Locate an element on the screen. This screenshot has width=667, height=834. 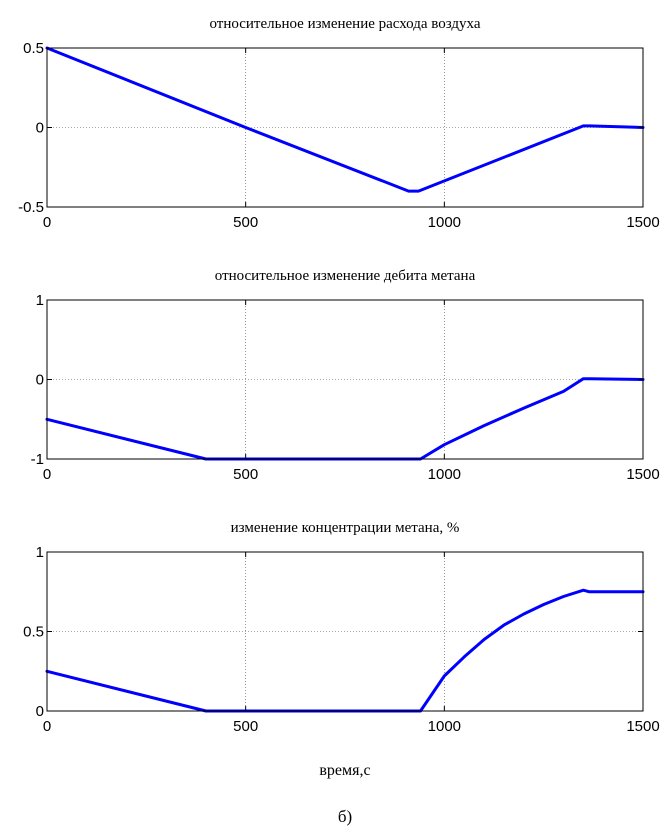
y-tick-label: -1 is located at coordinates (37, 459).